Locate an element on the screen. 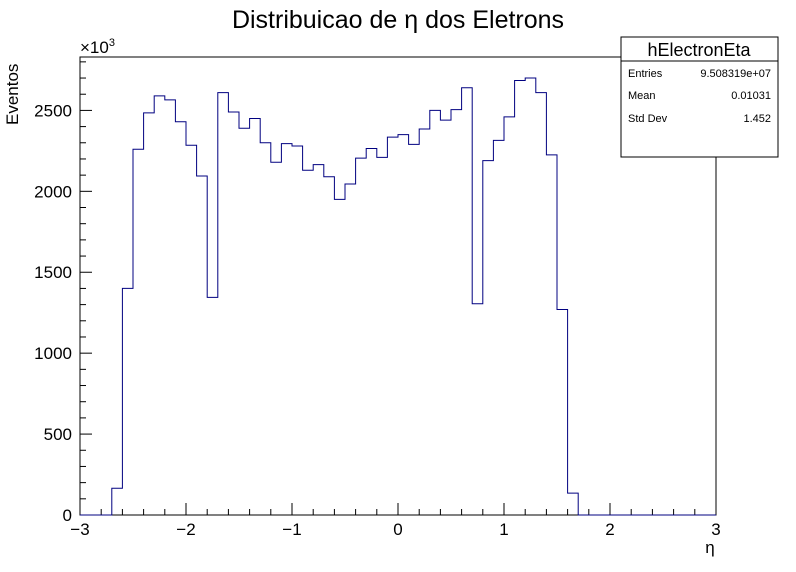  stats-mean-label: Mean is located at coordinates (642, 96).